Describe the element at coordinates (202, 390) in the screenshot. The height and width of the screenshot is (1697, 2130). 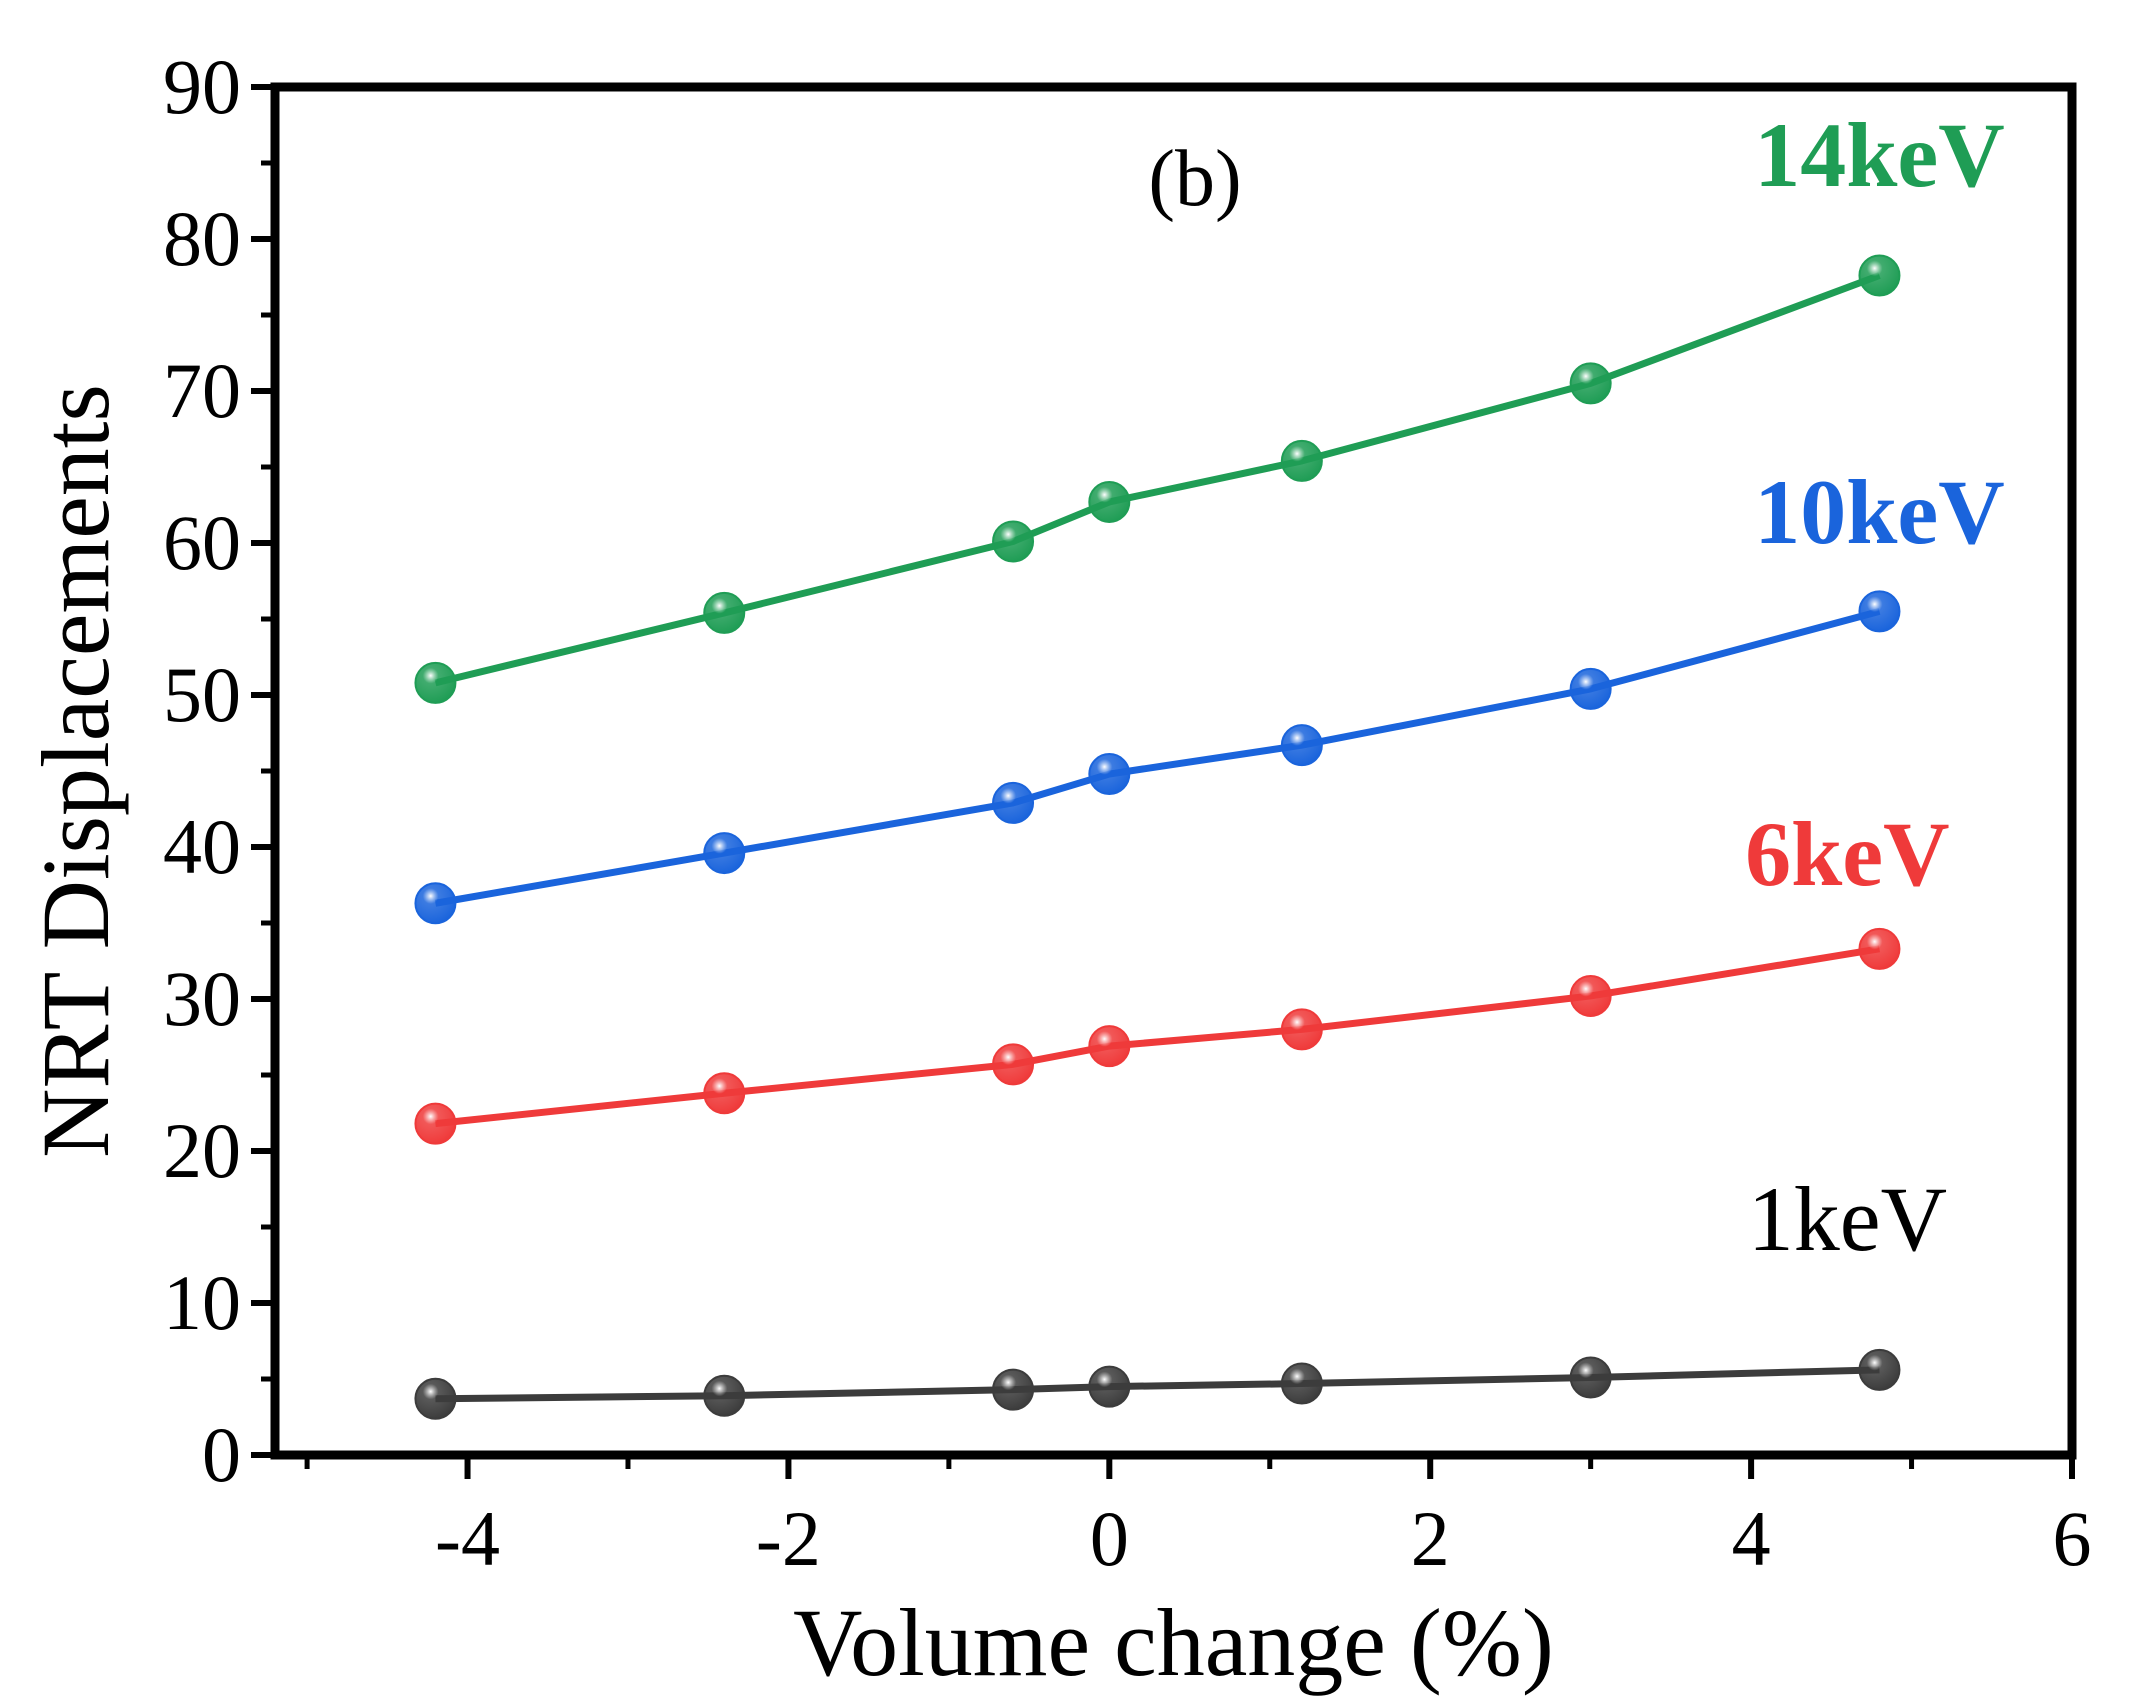
I see `y-tick-label: 70` at that location.